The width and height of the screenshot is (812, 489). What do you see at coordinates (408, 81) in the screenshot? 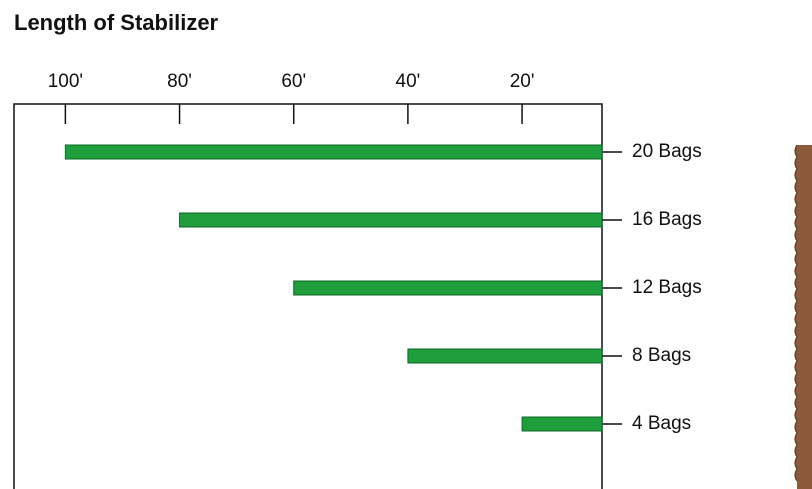
I see `x-tick-label: 40'` at bounding box center [408, 81].